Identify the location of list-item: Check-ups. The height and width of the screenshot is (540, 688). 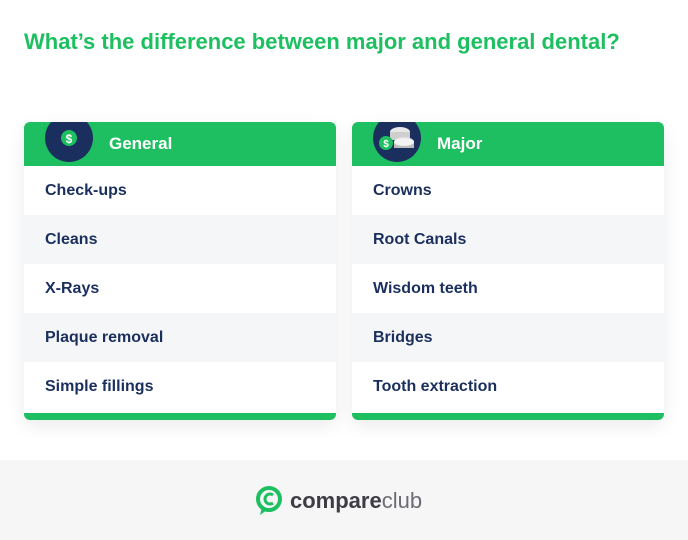
(86, 190).